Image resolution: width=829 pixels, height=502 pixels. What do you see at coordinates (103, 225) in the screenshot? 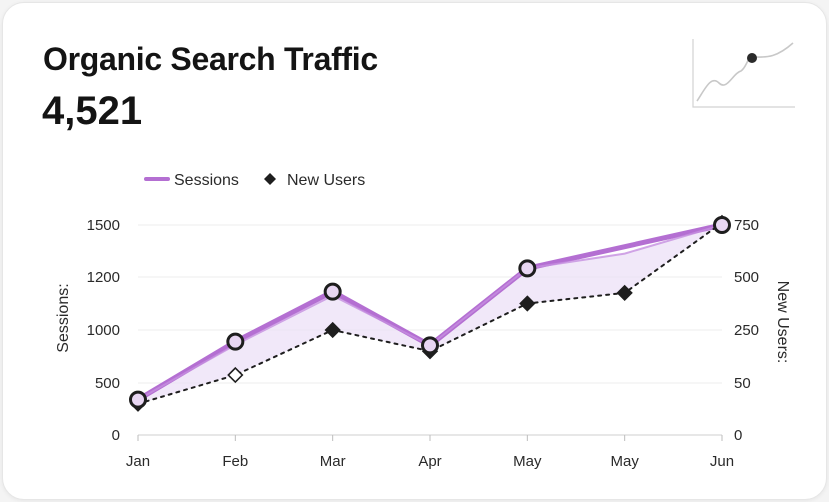
I see `y-left-tick-label: 1500` at bounding box center [103, 225].